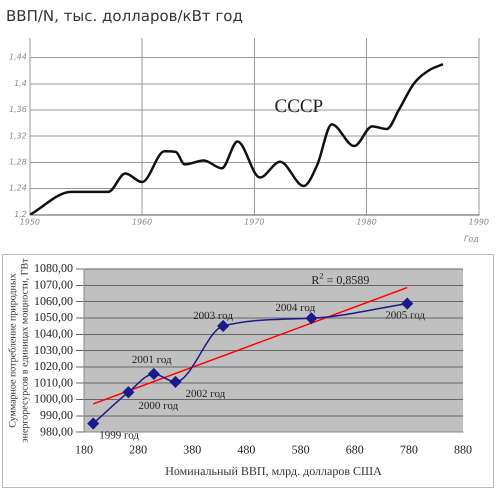 Image resolution: width=496 pixels, height=495 pixels. I want to click on annotation: 2000 год, so click(158, 406).